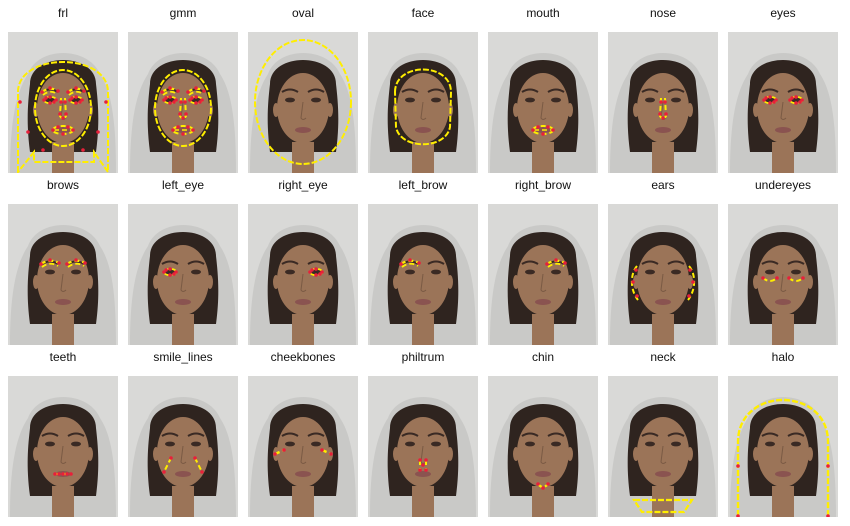  I want to click on panel-cheekbones: cheekbones, so click(303, 431).